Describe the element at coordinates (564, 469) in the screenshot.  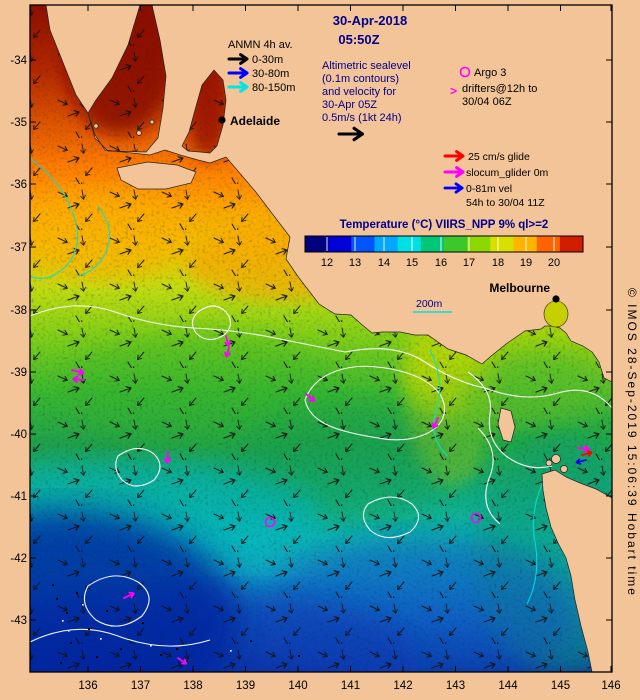
I see `three-hummock-island` at that location.